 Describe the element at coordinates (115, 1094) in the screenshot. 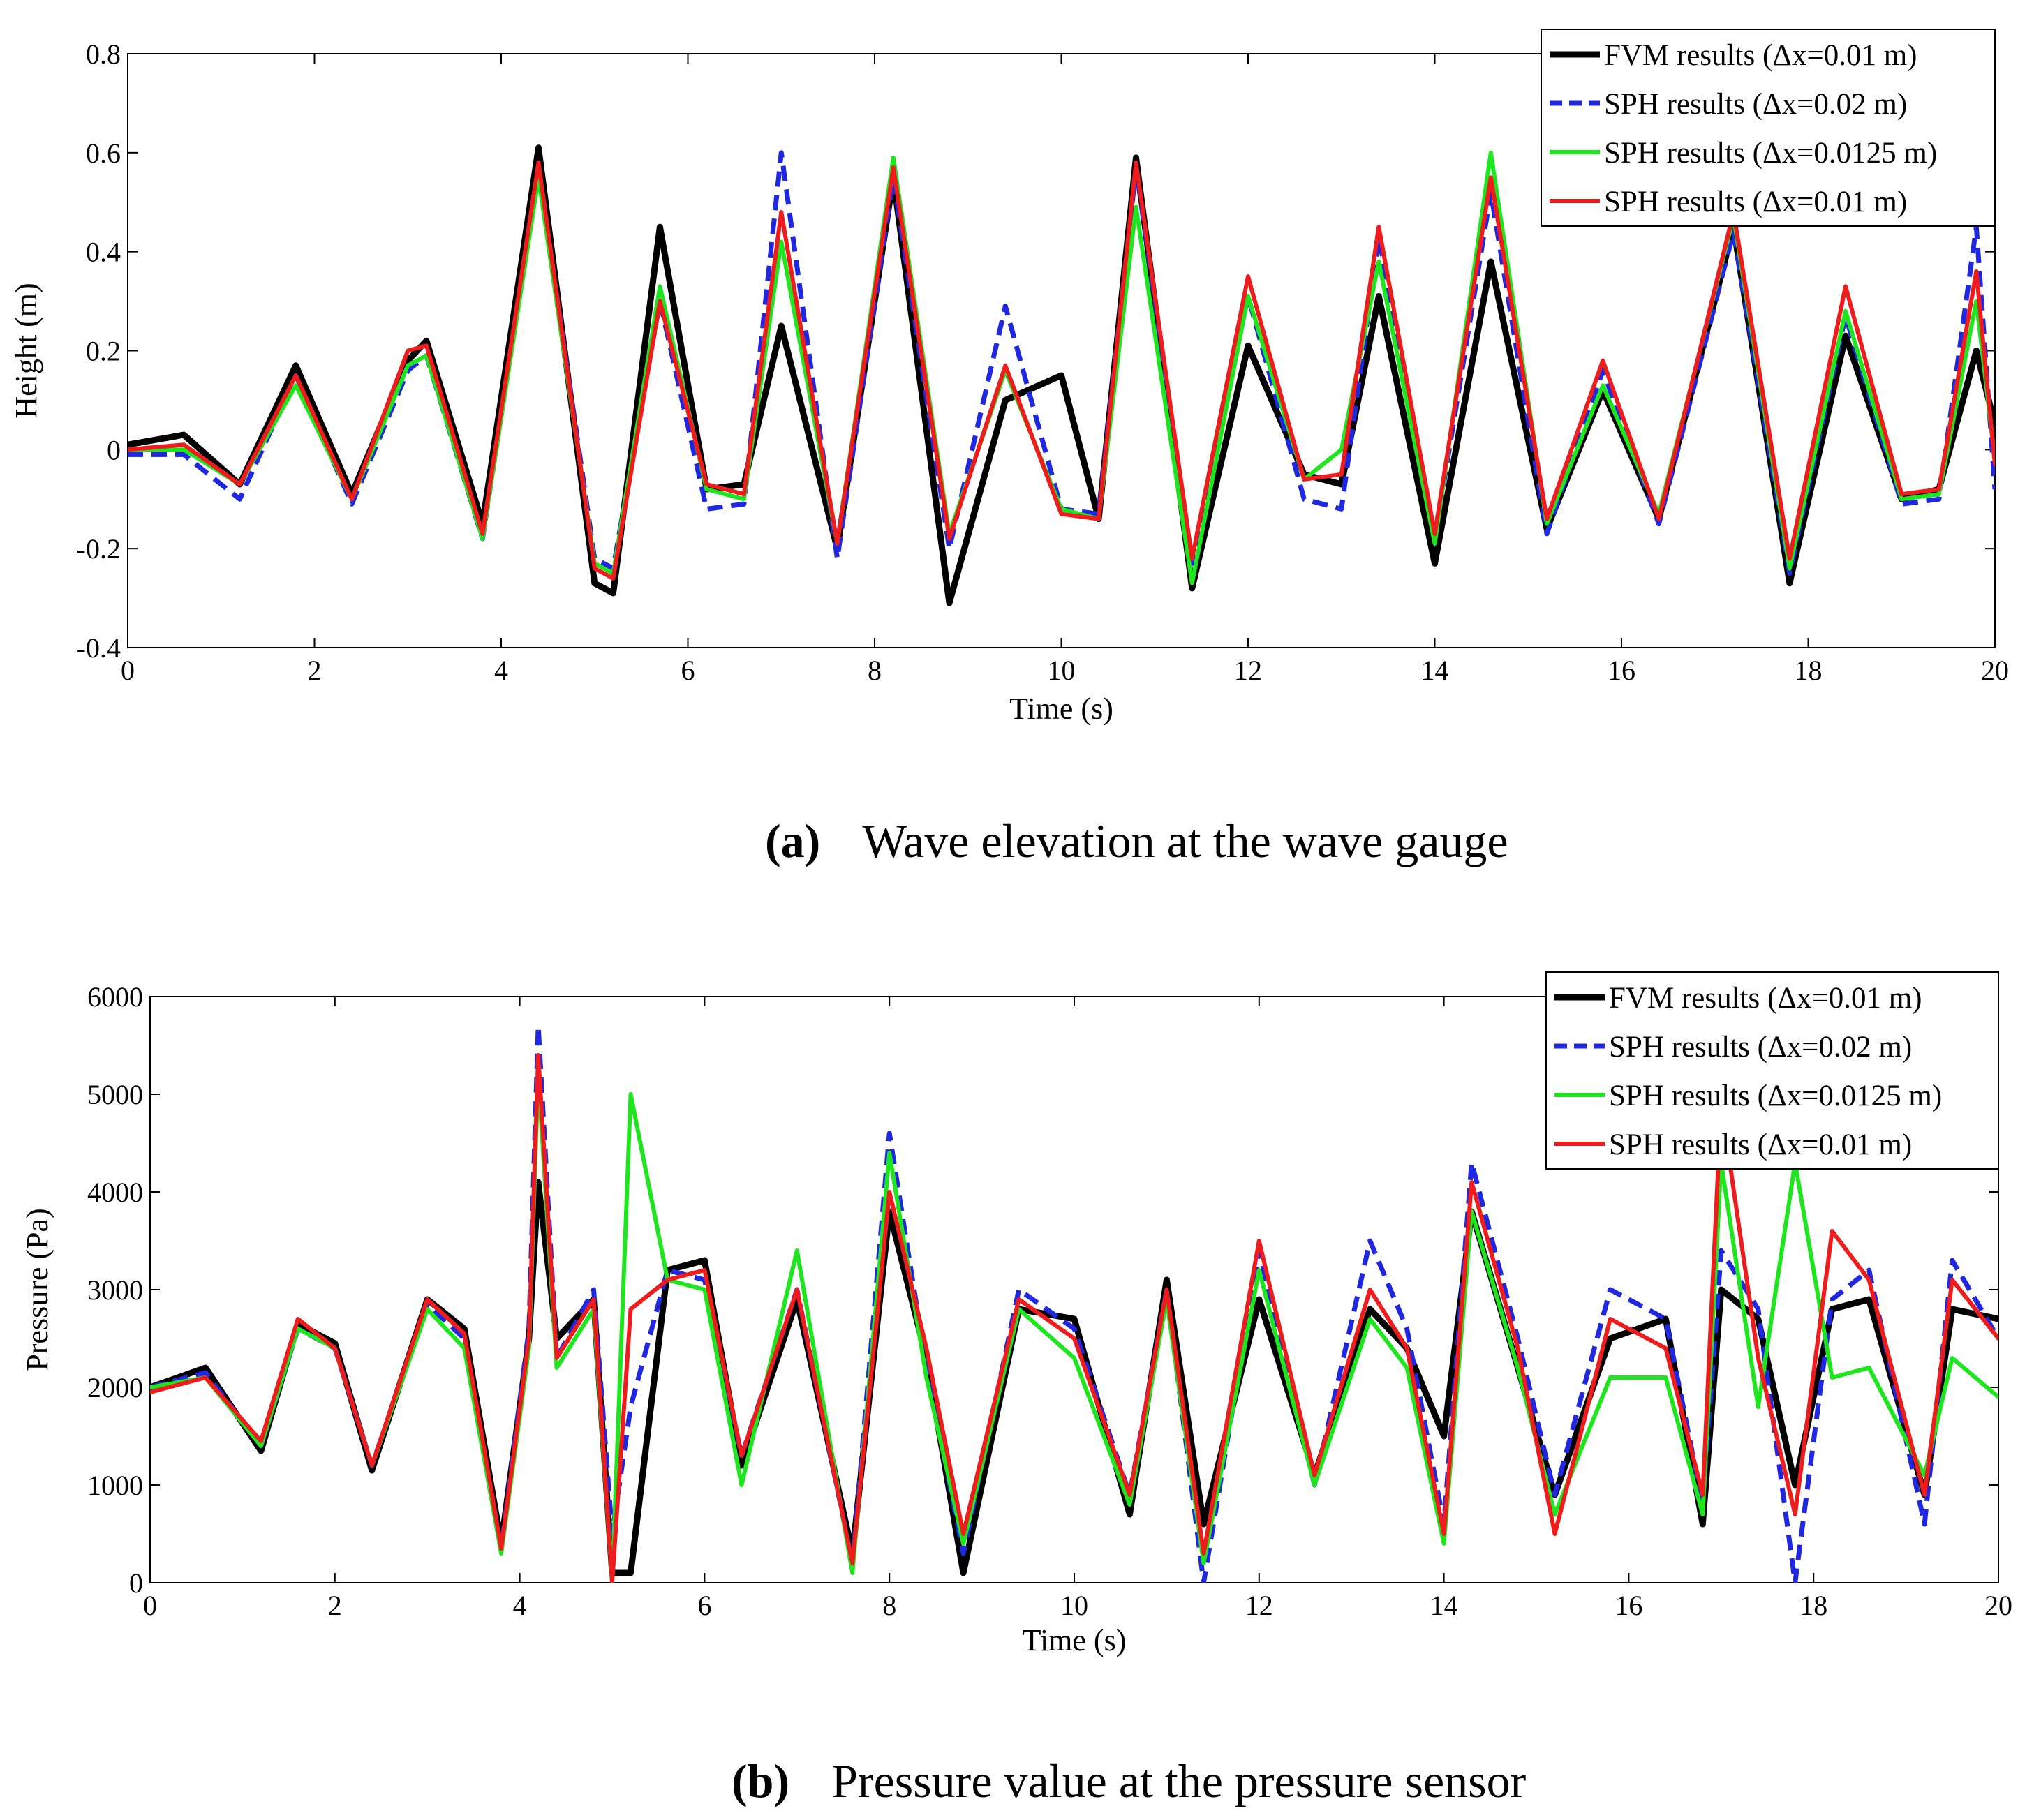

I see `y-tick-label: 5000` at that location.